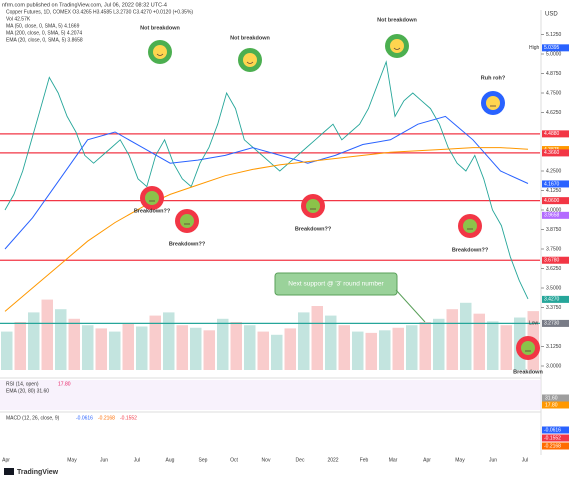 Image resolution: width=577 pixels, height=485 pixels. I want to click on badge-tag: High, so click(534, 48).